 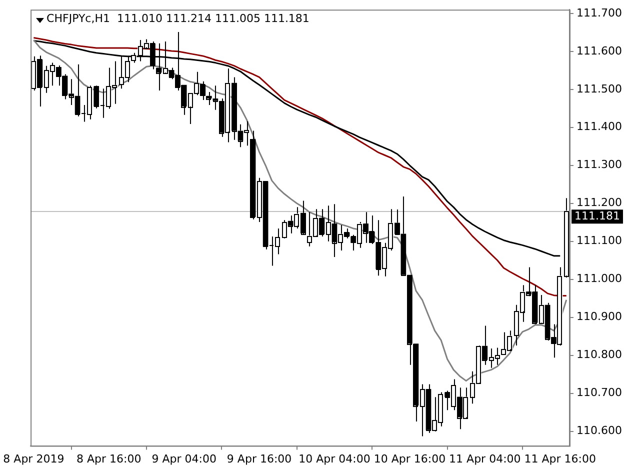 I want to click on y-tick-label: 110.900, so click(x=599, y=317).